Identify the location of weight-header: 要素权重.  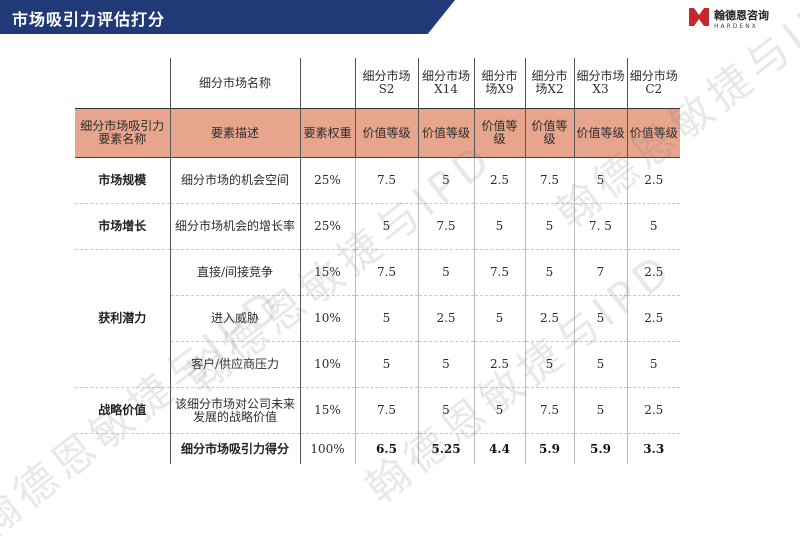
(327, 133).